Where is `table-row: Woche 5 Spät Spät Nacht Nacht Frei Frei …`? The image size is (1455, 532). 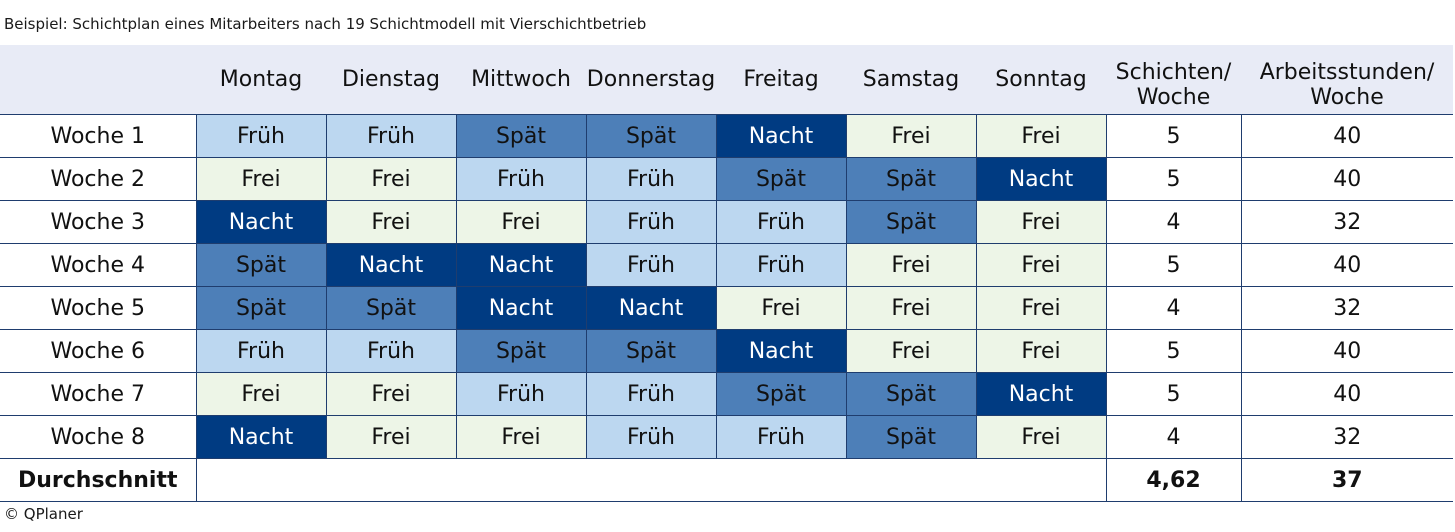 table-row: Woche 5 Spät Spät Nacht Nacht Frei Frei … is located at coordinates (726, 308).